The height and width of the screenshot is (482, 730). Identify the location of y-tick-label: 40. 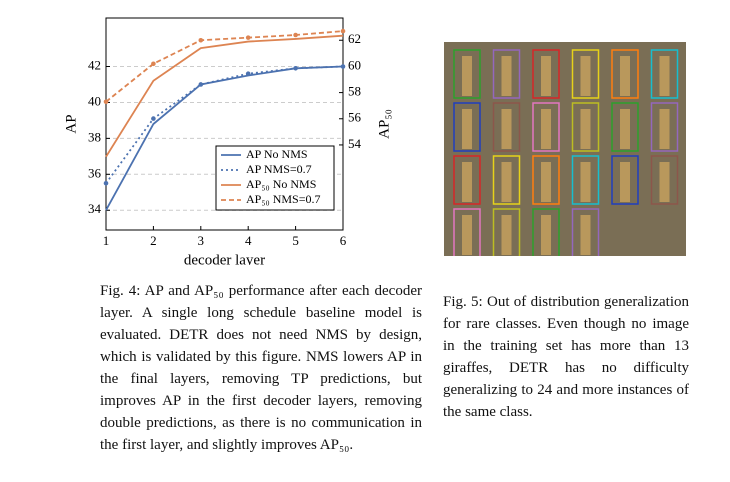
(94, 100).